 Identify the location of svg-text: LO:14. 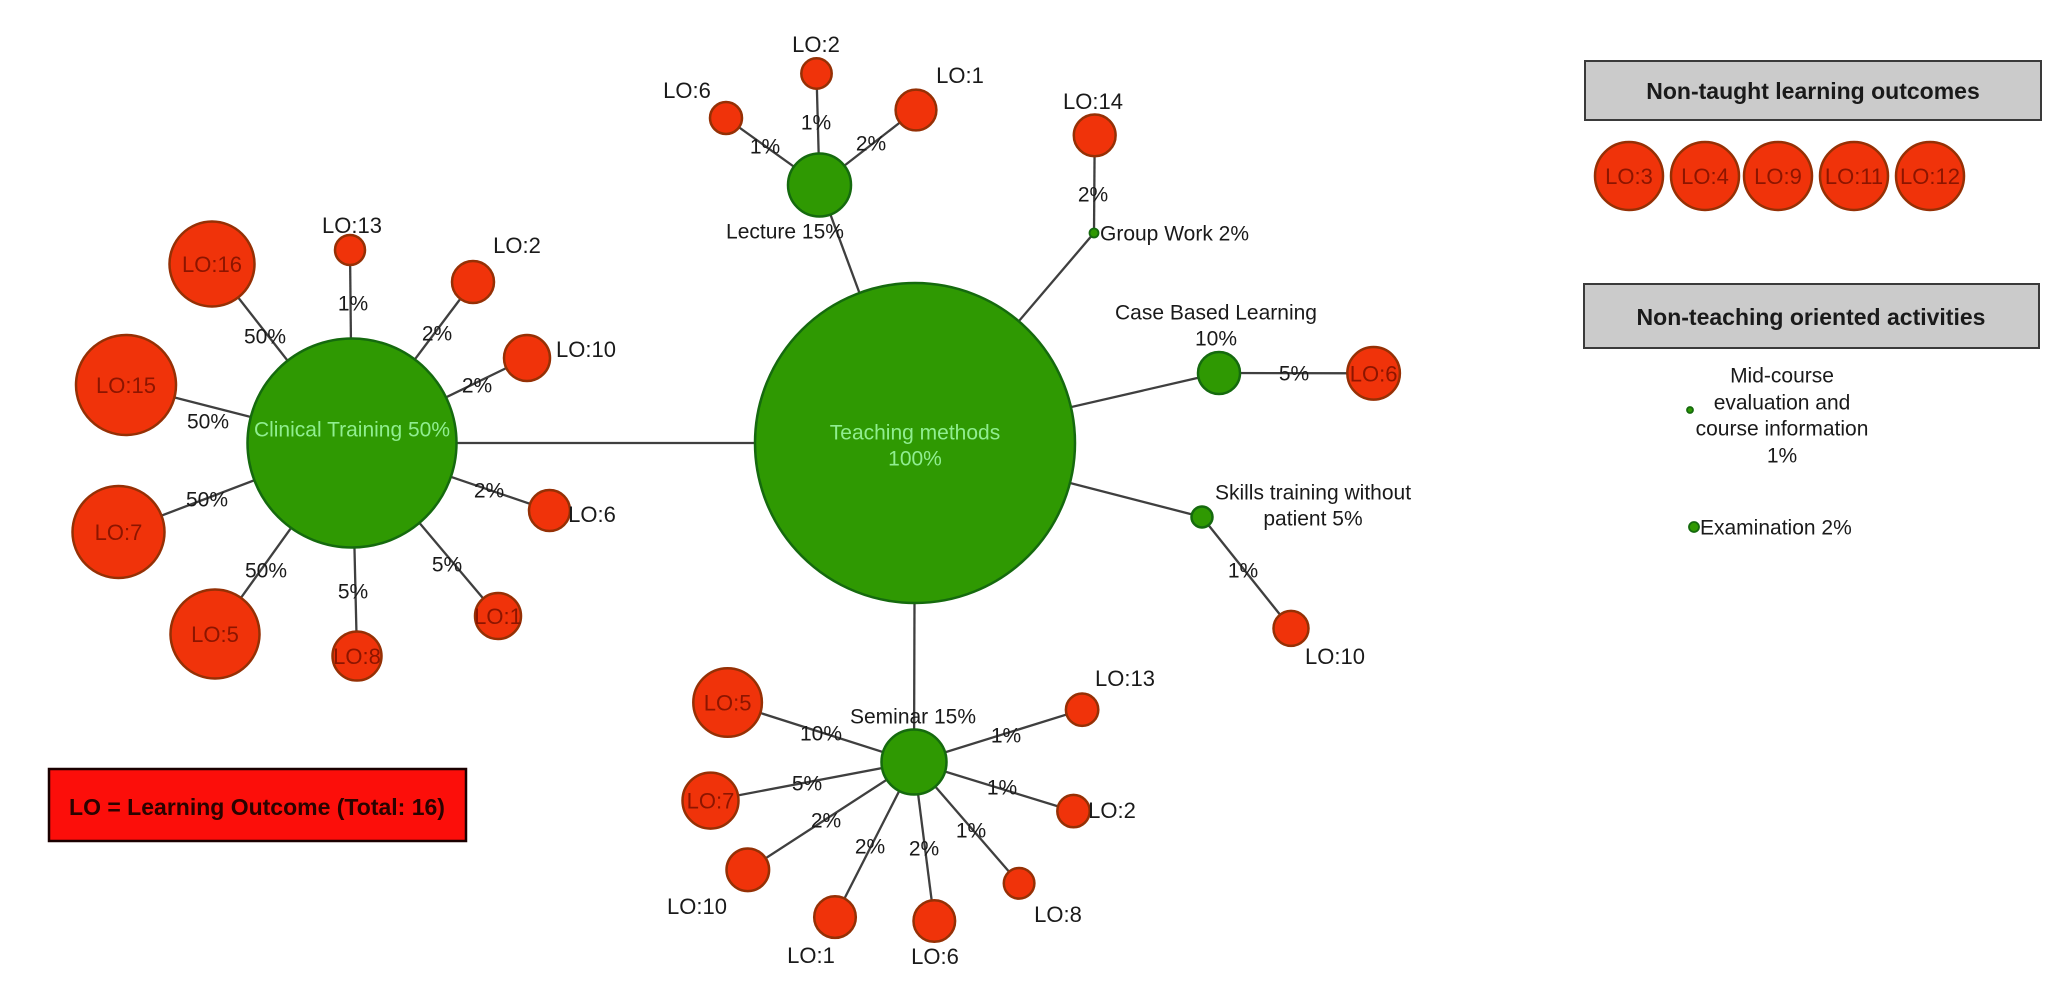
(1093, 101).